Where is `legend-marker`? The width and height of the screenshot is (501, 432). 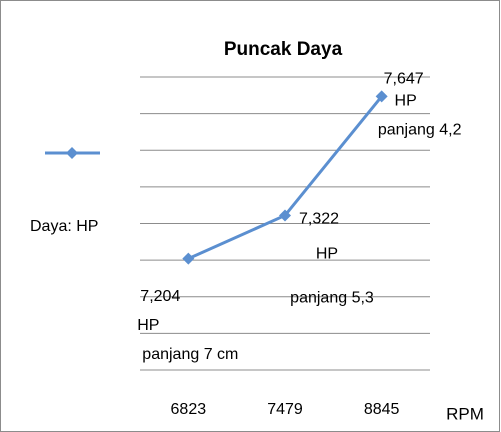
legend-marker is located at coordinates (72, 153).